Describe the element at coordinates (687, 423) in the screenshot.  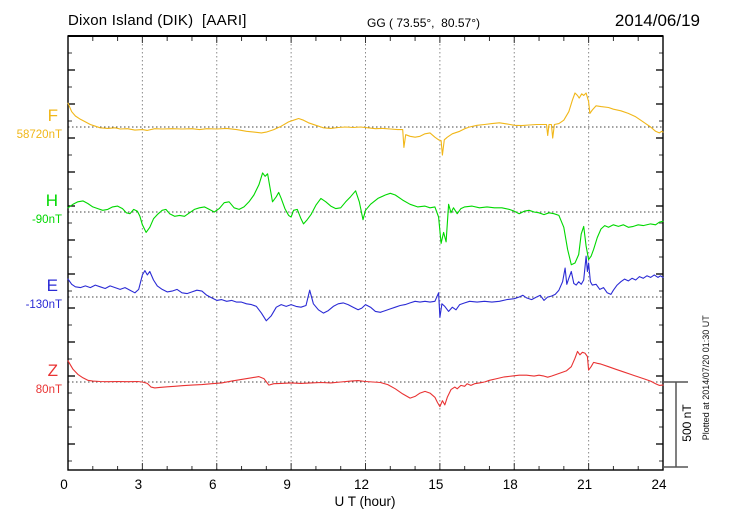
I see `scale-bar-label: 500 nT` at that location.